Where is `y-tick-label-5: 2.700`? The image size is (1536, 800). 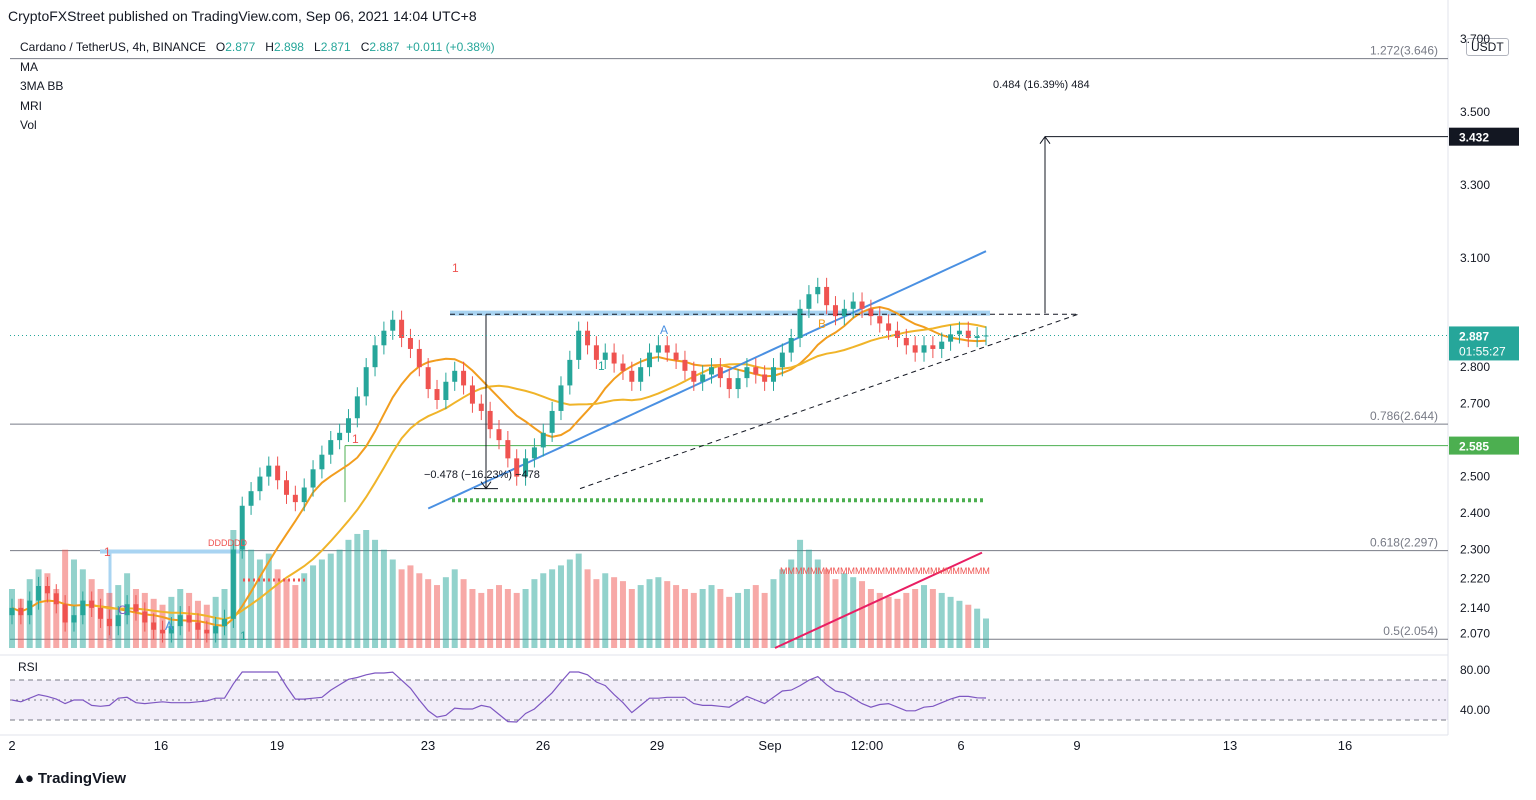 y-tick-label-5: 2.700 is located at coordinates (1475, 404).